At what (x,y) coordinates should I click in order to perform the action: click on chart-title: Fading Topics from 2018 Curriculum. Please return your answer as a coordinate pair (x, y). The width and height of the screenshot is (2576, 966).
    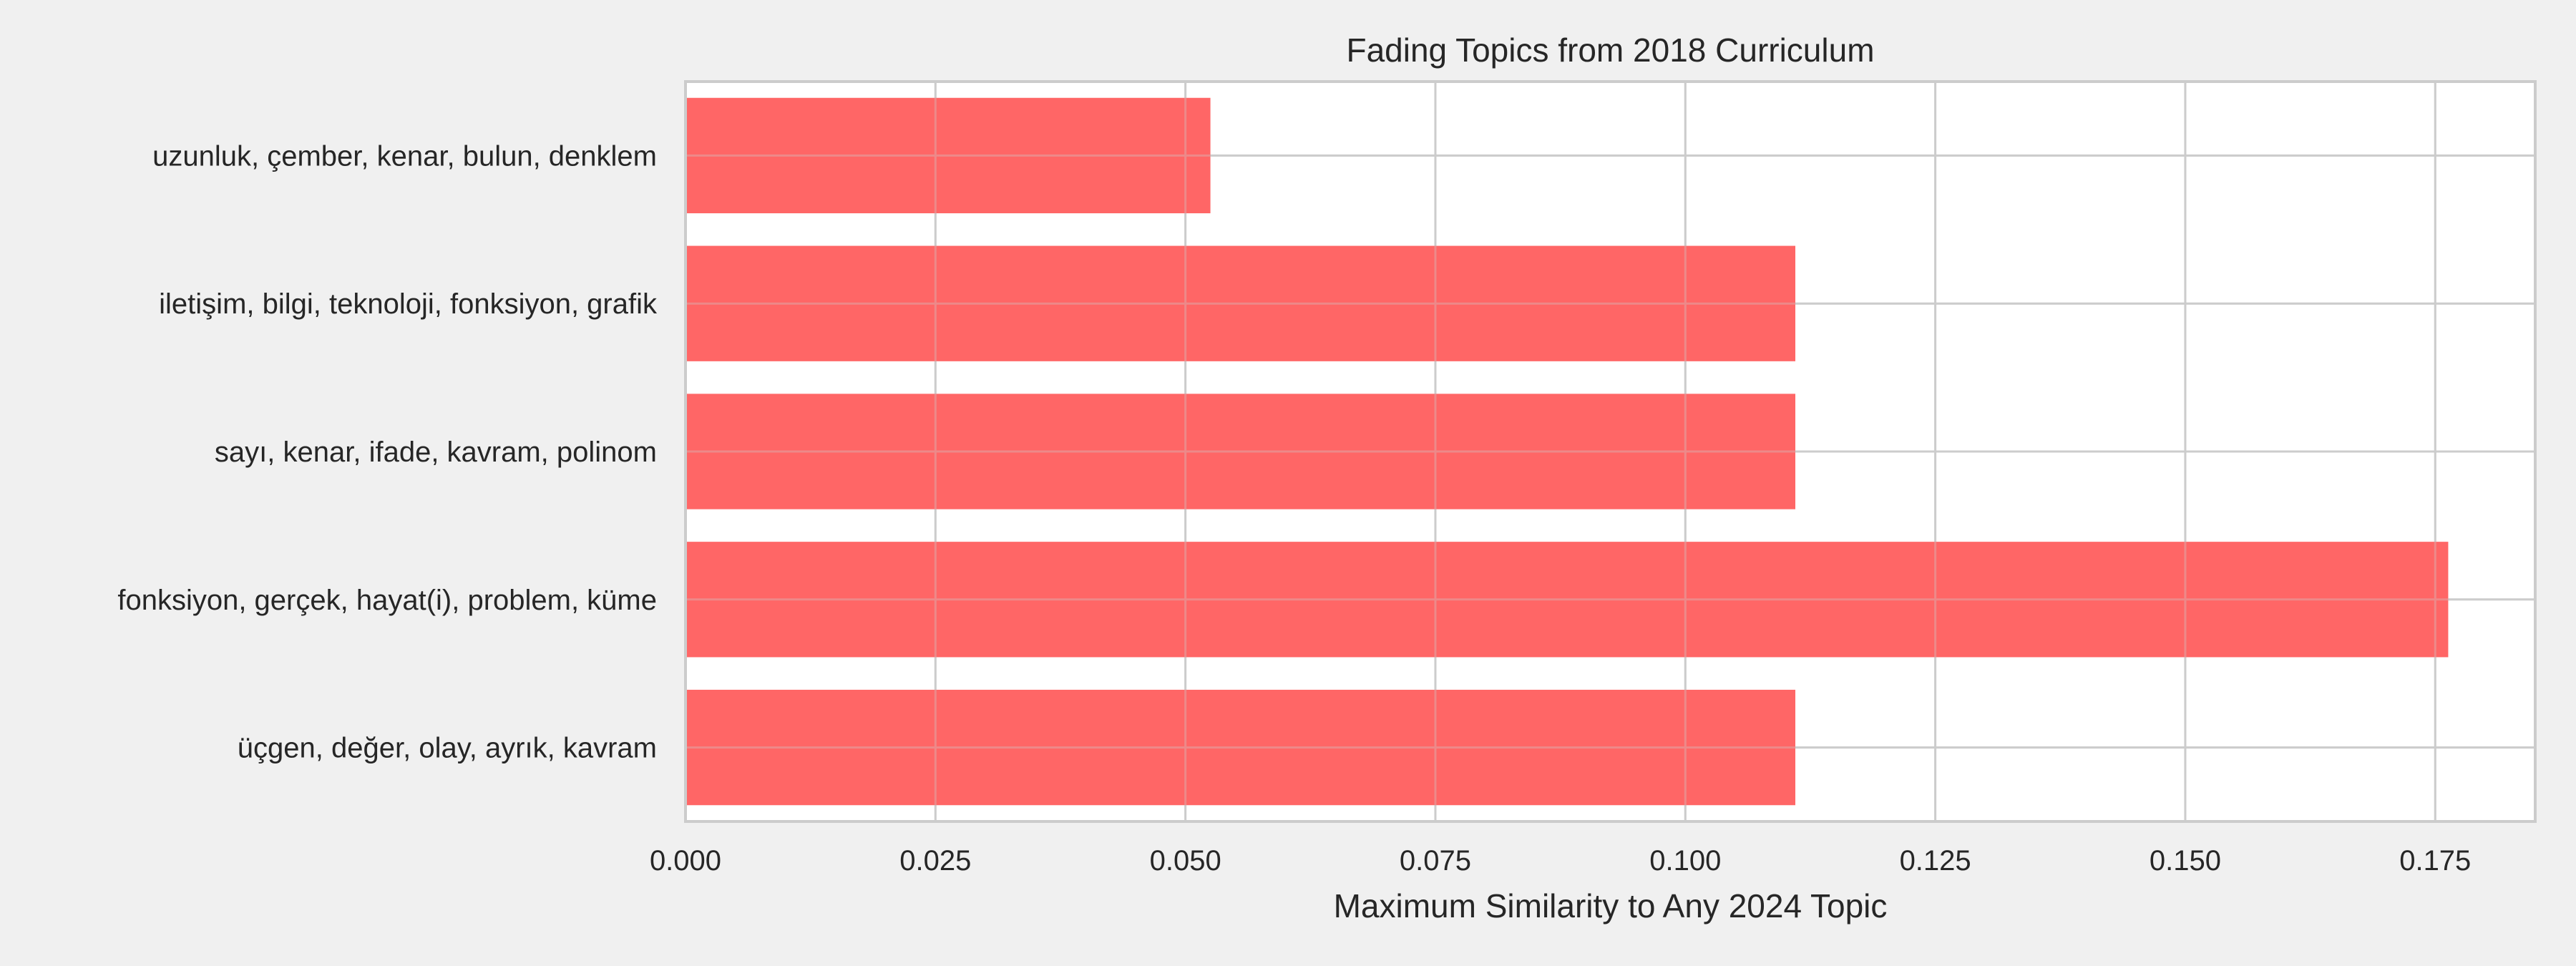
    Looking at the image, I should click on (1610, 50).